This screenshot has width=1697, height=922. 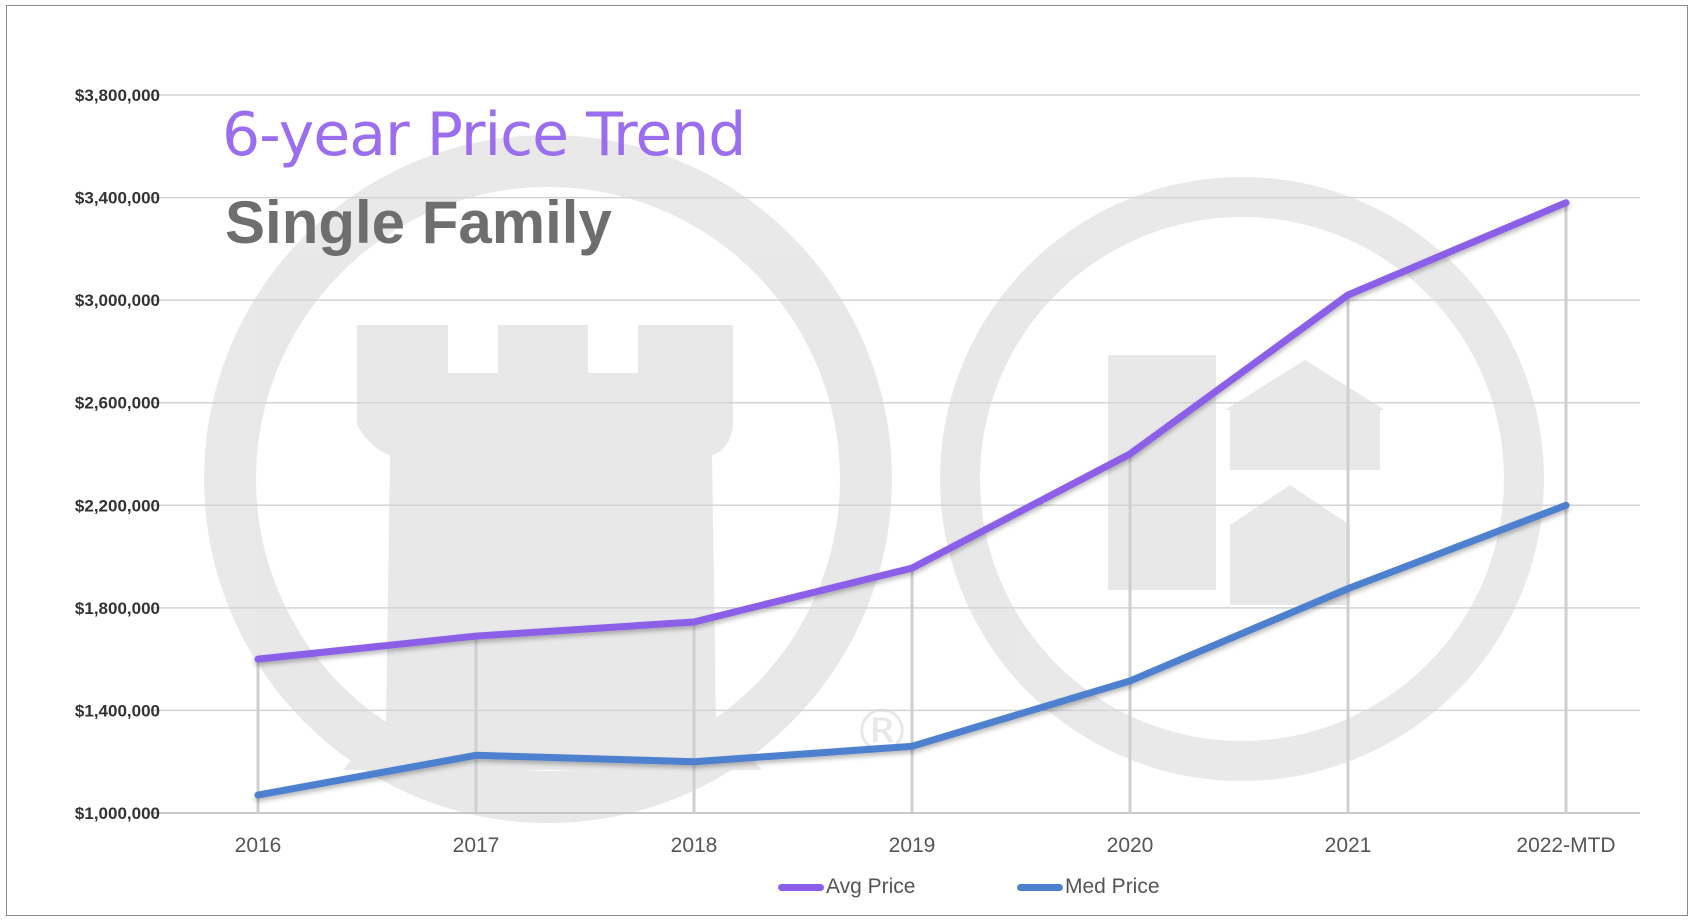 I want to click on chart-subtitle: Single Family, so click(x=418, y=222).